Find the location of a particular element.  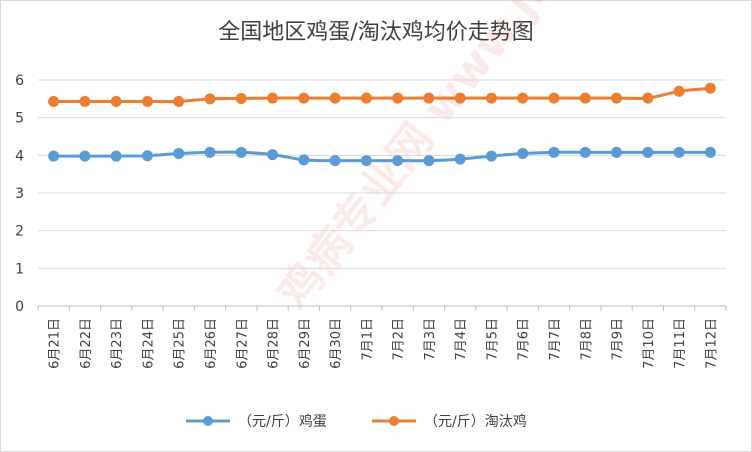

x-tick-label: 7月9日 is located at coordinates (618, 339).